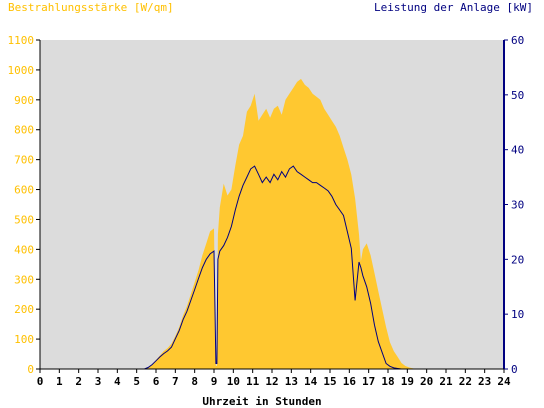  I want to click on left-axis-title: Bestrahlungsstärke [W/qm], so click(91, 7).